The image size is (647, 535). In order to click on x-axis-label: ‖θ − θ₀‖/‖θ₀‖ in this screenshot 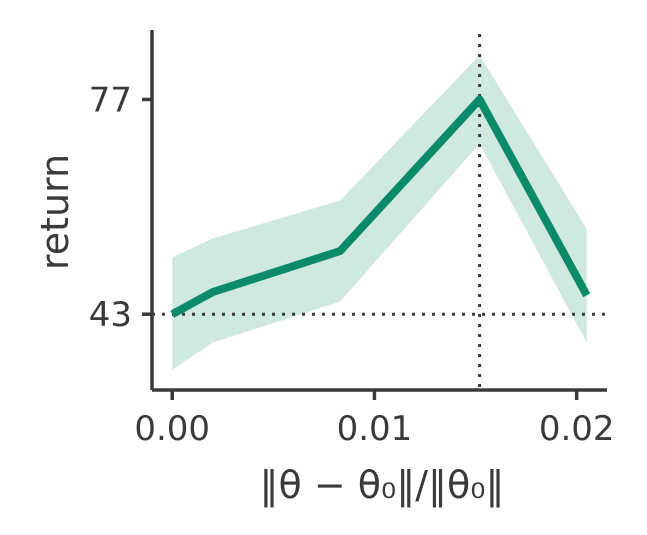, I will do `click(381, 485)`.